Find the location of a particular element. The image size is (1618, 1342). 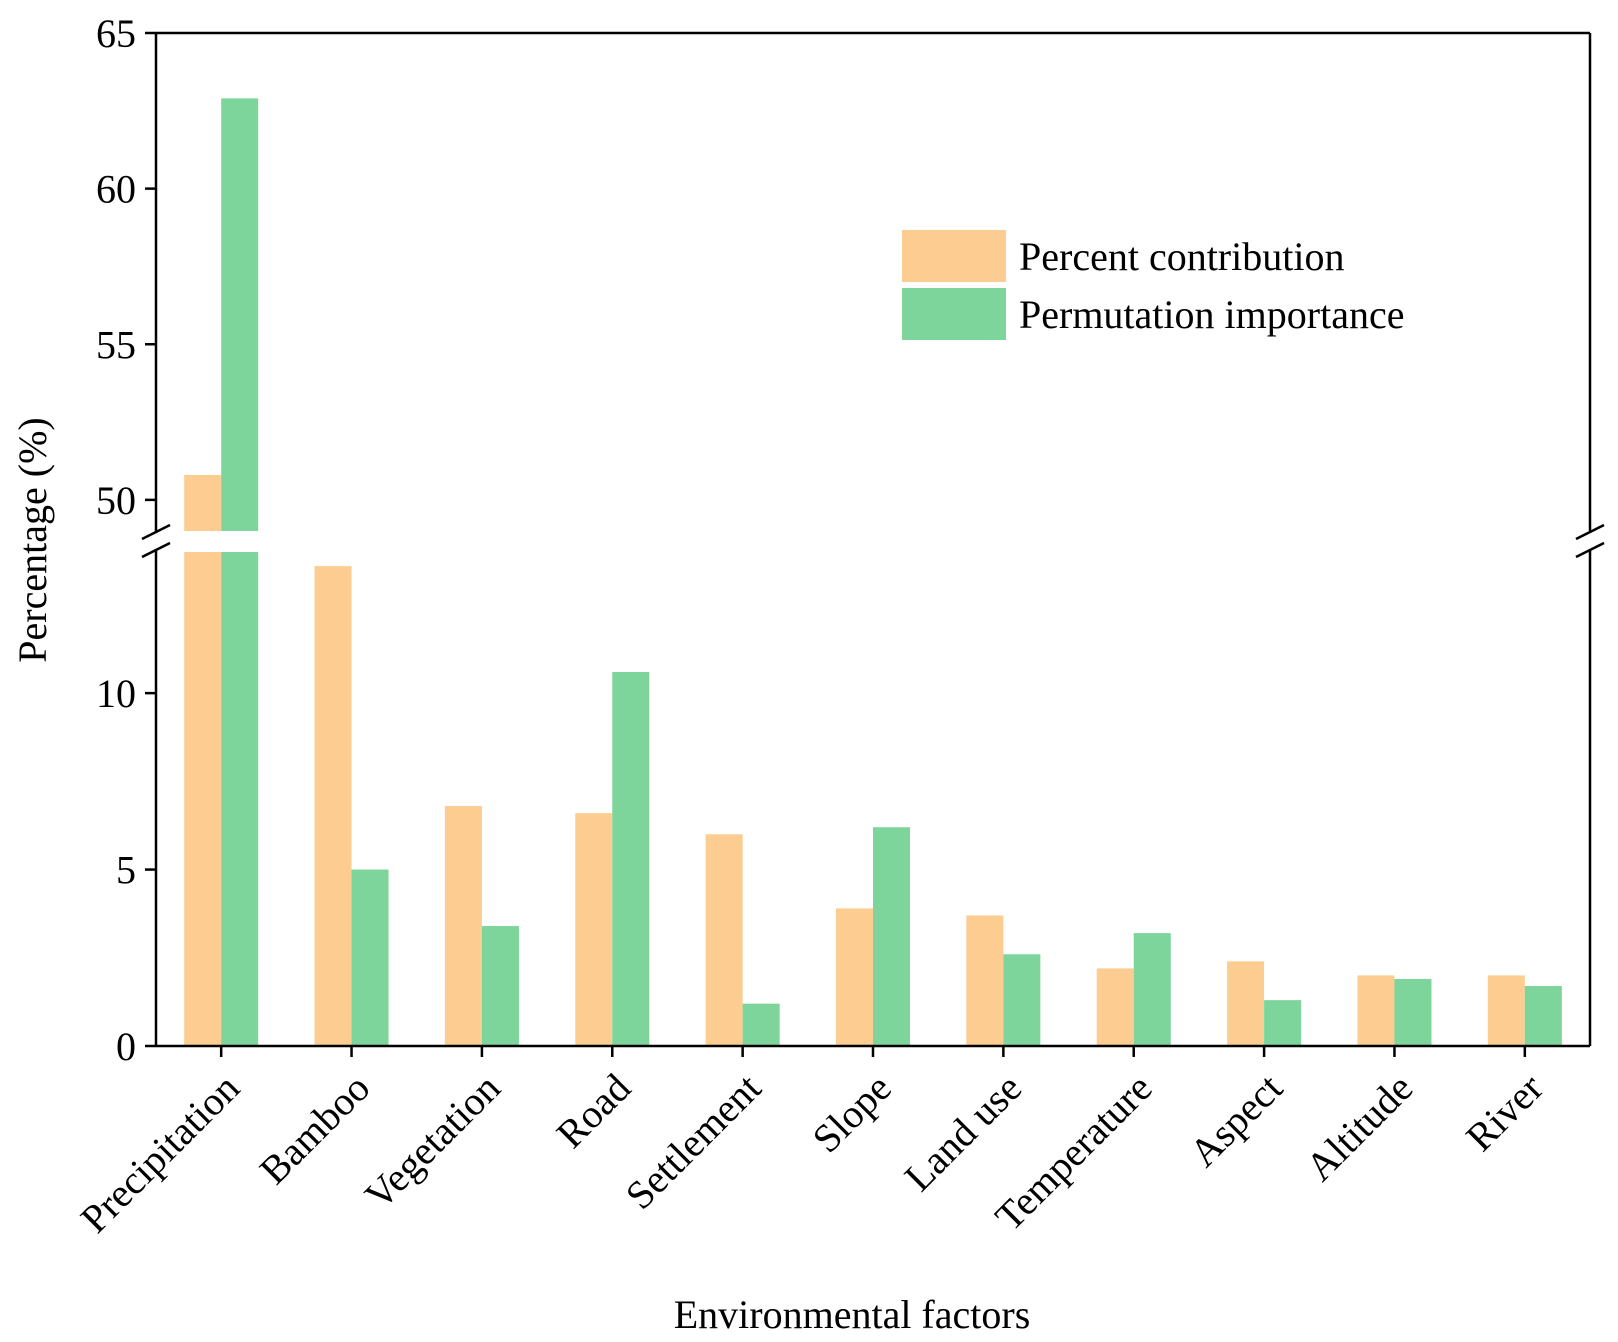

x-tick-label: Vegetation is located at coordinates (432, 1141).